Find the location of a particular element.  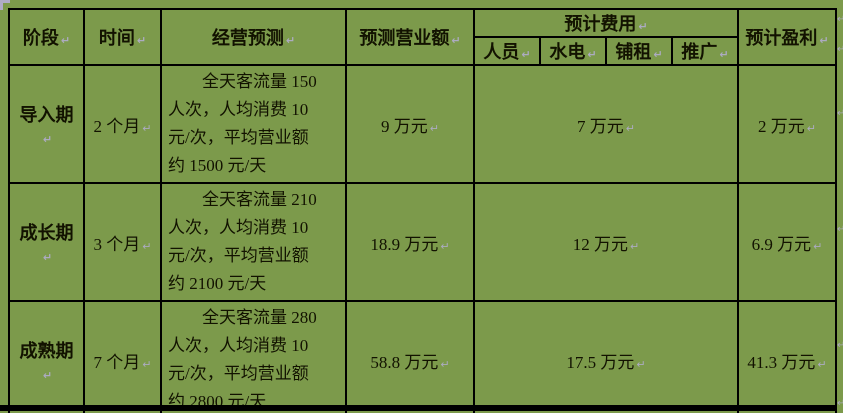

header-cost-promotion-label: 推广 is located at coordinates (699, 52).